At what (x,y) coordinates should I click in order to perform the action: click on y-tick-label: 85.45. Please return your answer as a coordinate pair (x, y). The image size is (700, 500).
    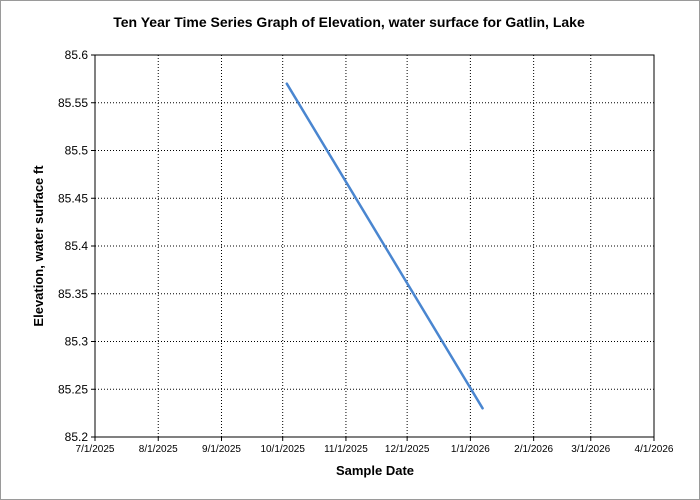
    Looking at the image, I should click on (73, 198).